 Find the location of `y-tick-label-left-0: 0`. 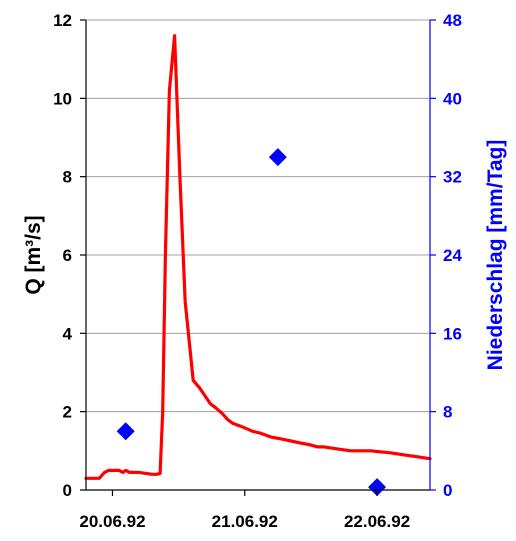

y-tick-label-left-0: 0 is located at coordinates (67, 490).